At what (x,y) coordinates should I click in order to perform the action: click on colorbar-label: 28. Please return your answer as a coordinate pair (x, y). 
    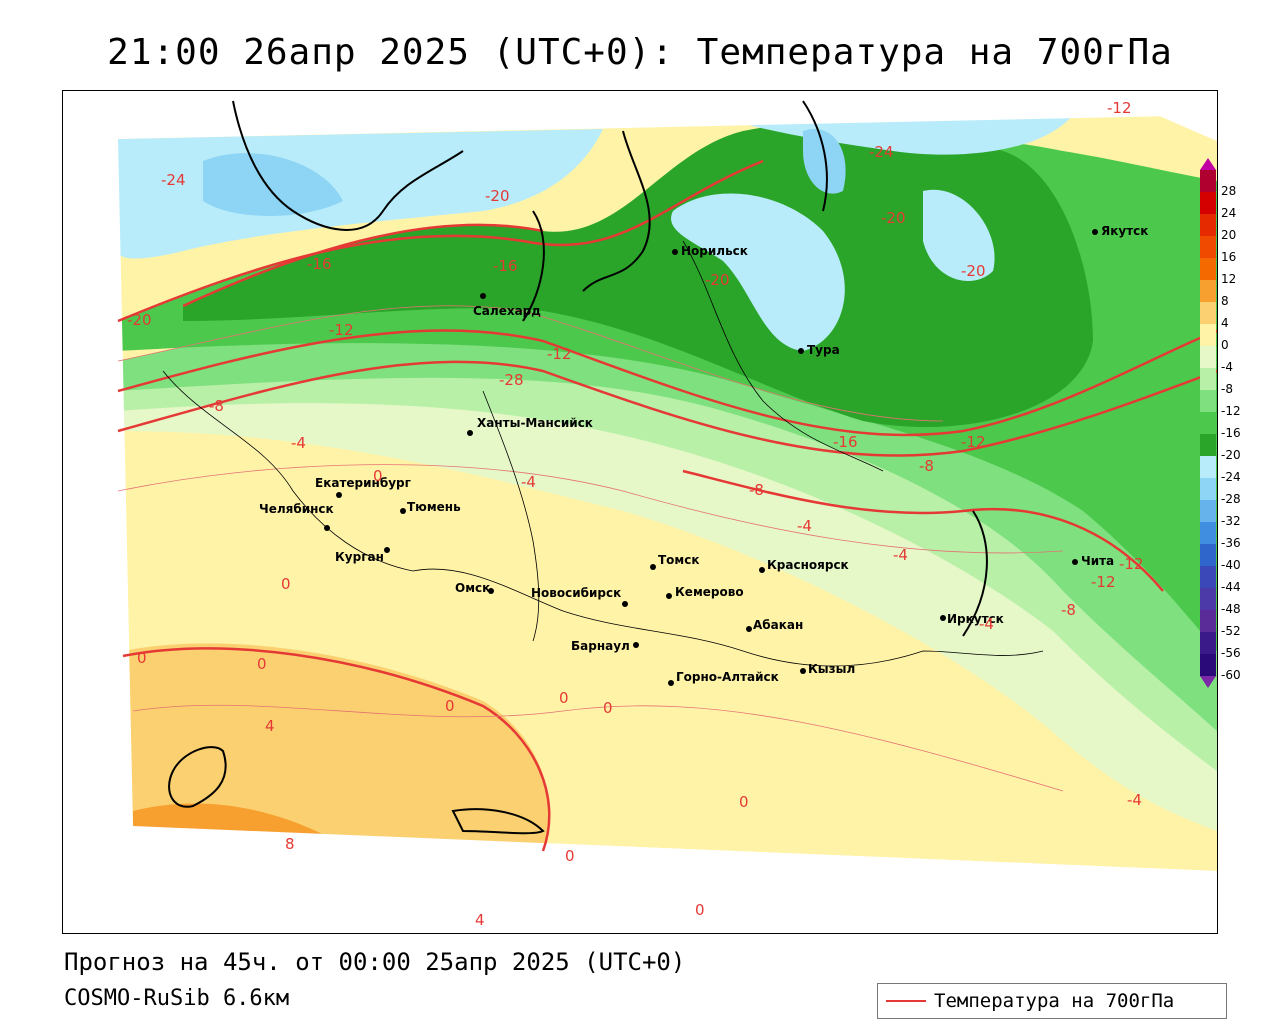
    Looking at the image, I should click on (1229, 191).